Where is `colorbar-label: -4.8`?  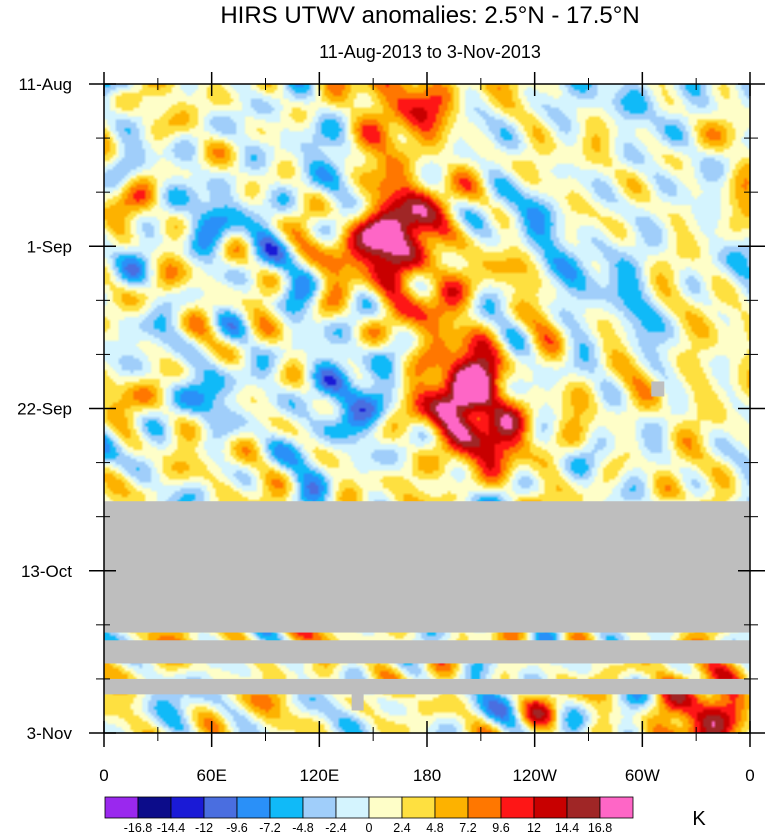
colorbar-label: -4.8 is located at coordinates (303, 827).